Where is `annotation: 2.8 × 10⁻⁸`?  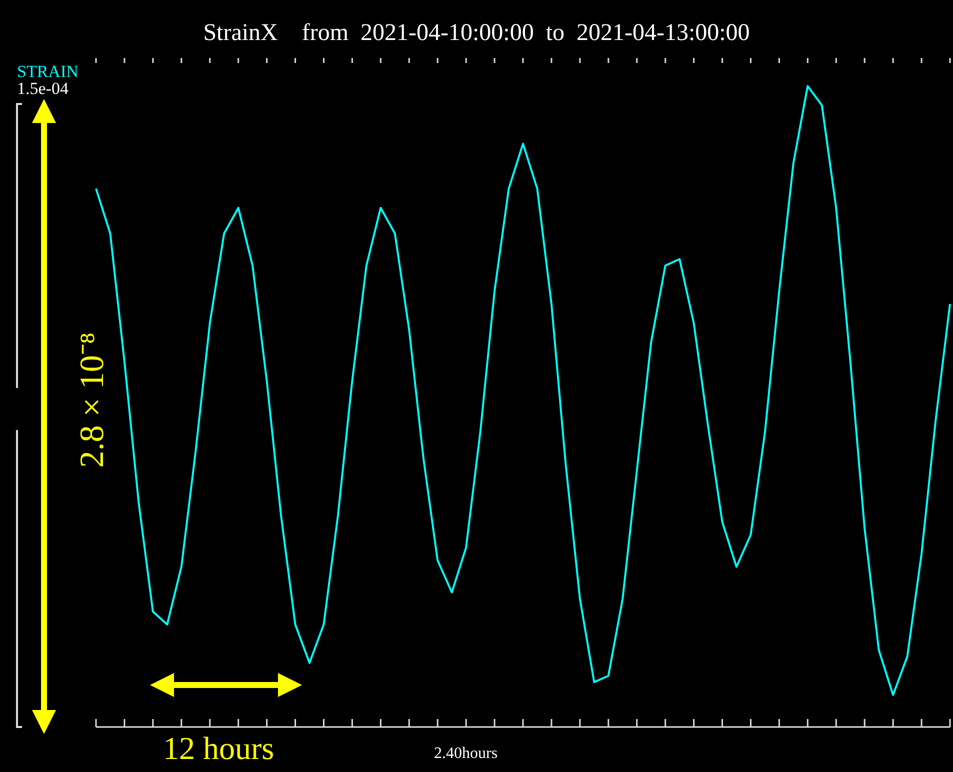
annotation: 2.8 × 10⁻⁸ is located at coordinates (92, 400).